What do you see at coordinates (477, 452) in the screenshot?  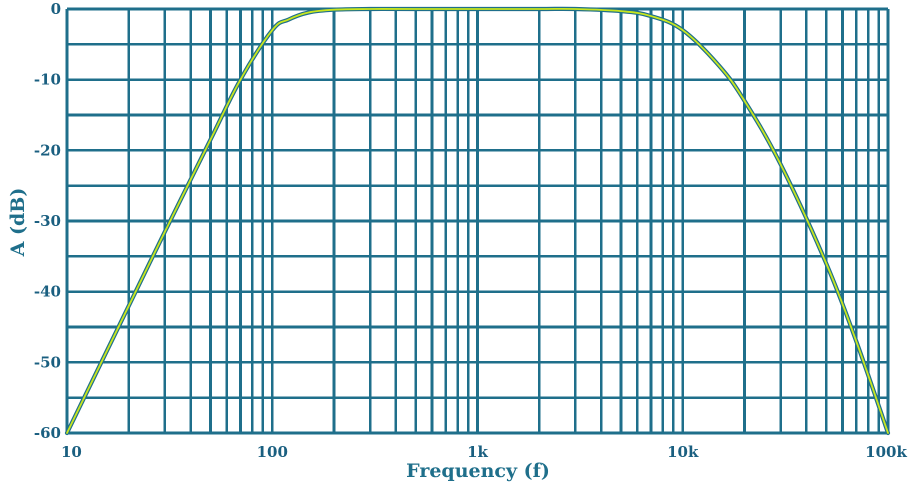 I see `x-tick-label: 1k` at bounding box center [477, 452].